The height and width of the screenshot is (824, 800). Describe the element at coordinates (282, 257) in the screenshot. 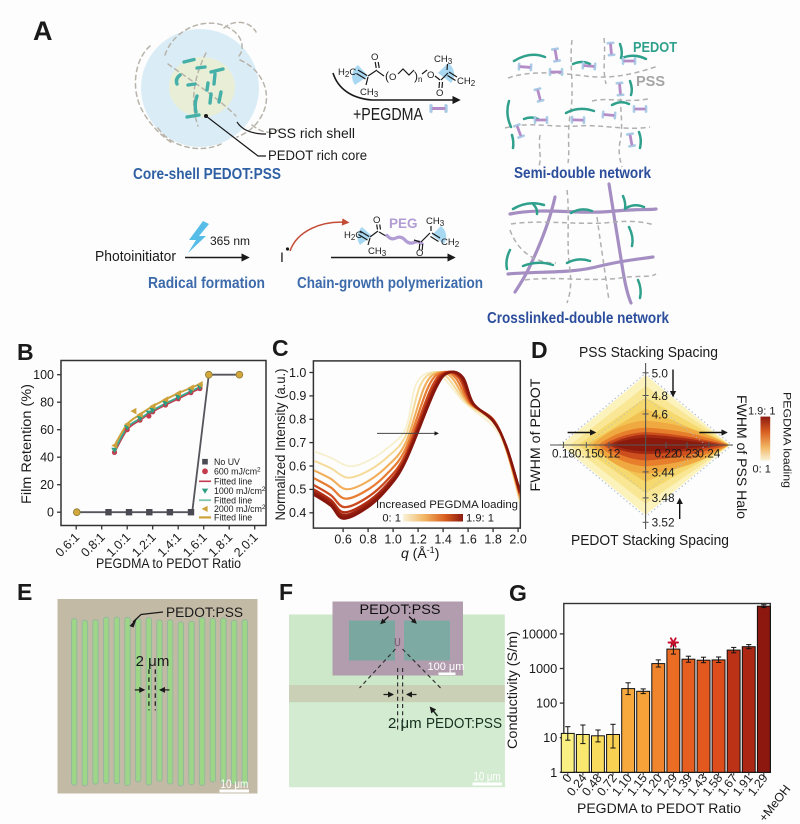

I see `svg-text: I` at that location.